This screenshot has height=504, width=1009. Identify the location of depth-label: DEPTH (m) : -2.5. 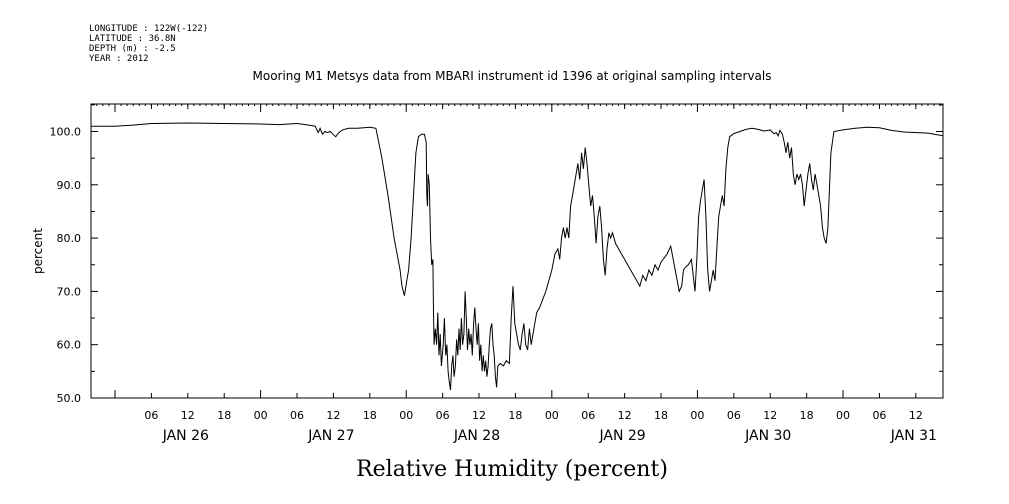
(132, 49).